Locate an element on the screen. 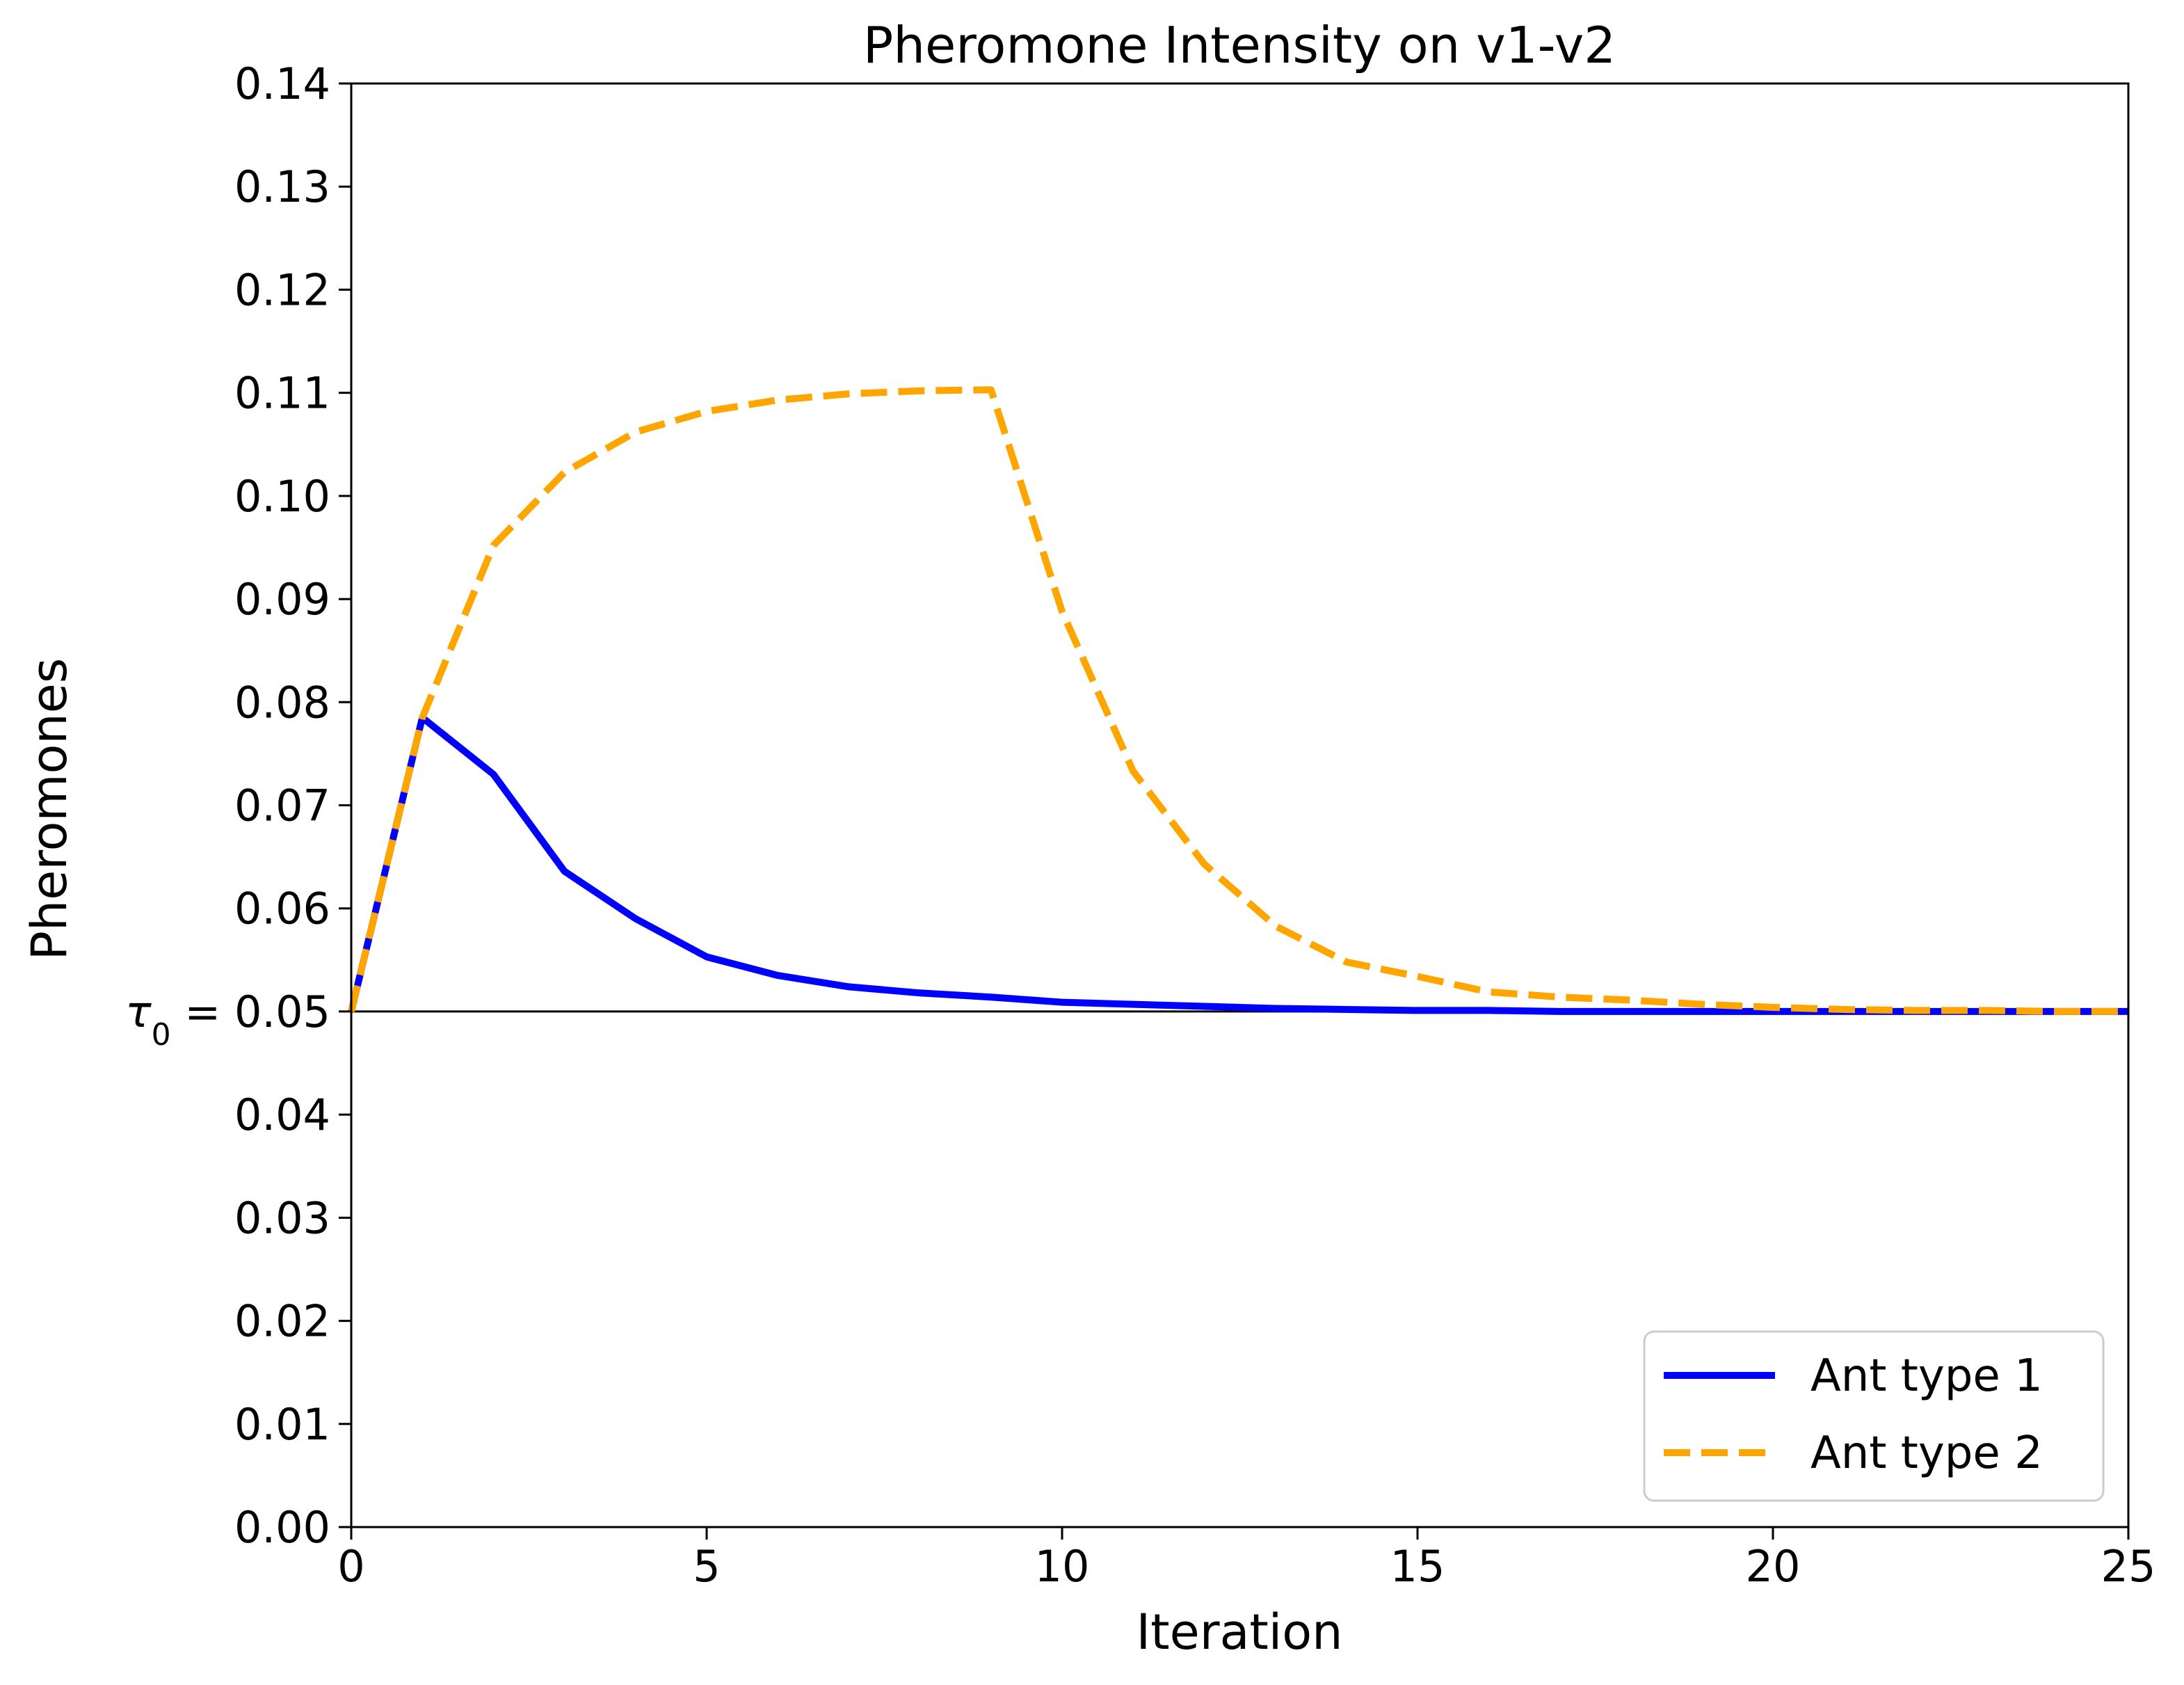 This screenshot has height=1685, width=2184. x-tick-label: 0 is located at coordinates (350, 1566).